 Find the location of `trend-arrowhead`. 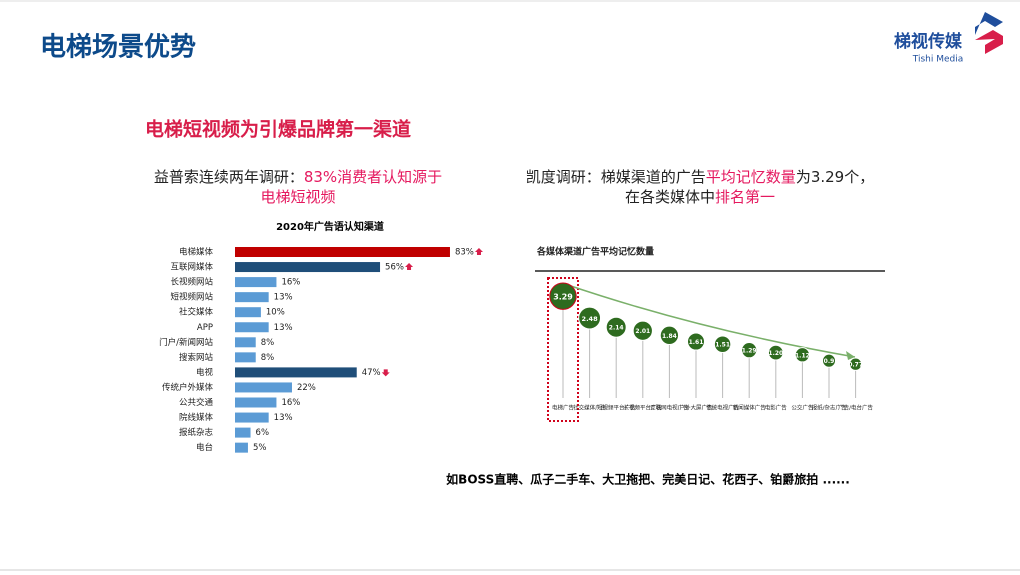

trend-arrowhead is located at coordinates (850, 355).